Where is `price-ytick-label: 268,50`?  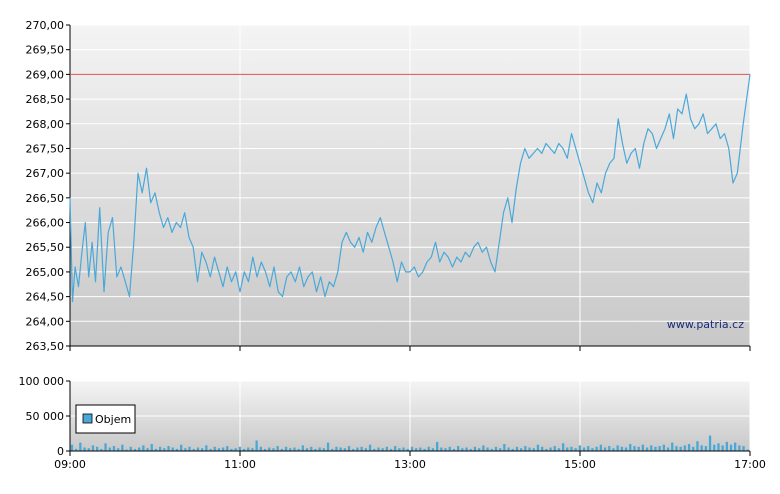 price-ytick-label: 268,50 is located at coordinates (45, 99).